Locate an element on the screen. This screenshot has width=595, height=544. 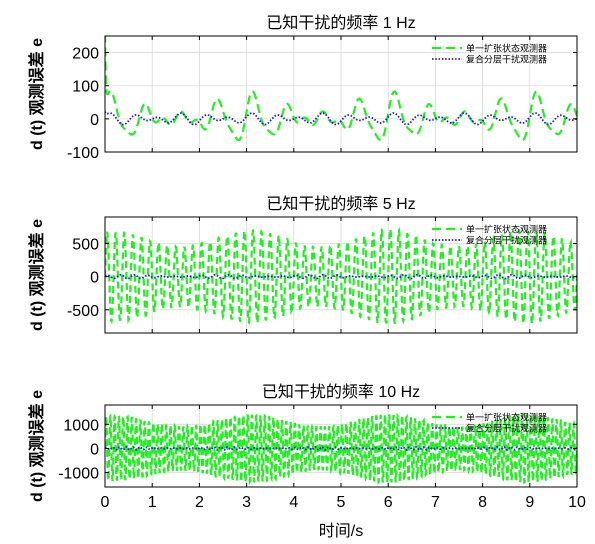
x-tick-label: 10 is located at coordinates (577, 502).